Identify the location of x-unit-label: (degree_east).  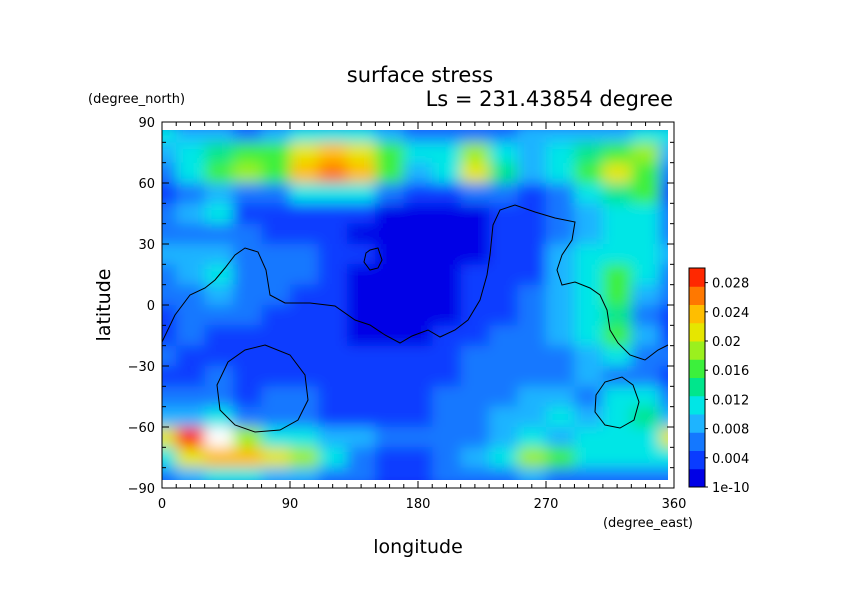
(648, 523).